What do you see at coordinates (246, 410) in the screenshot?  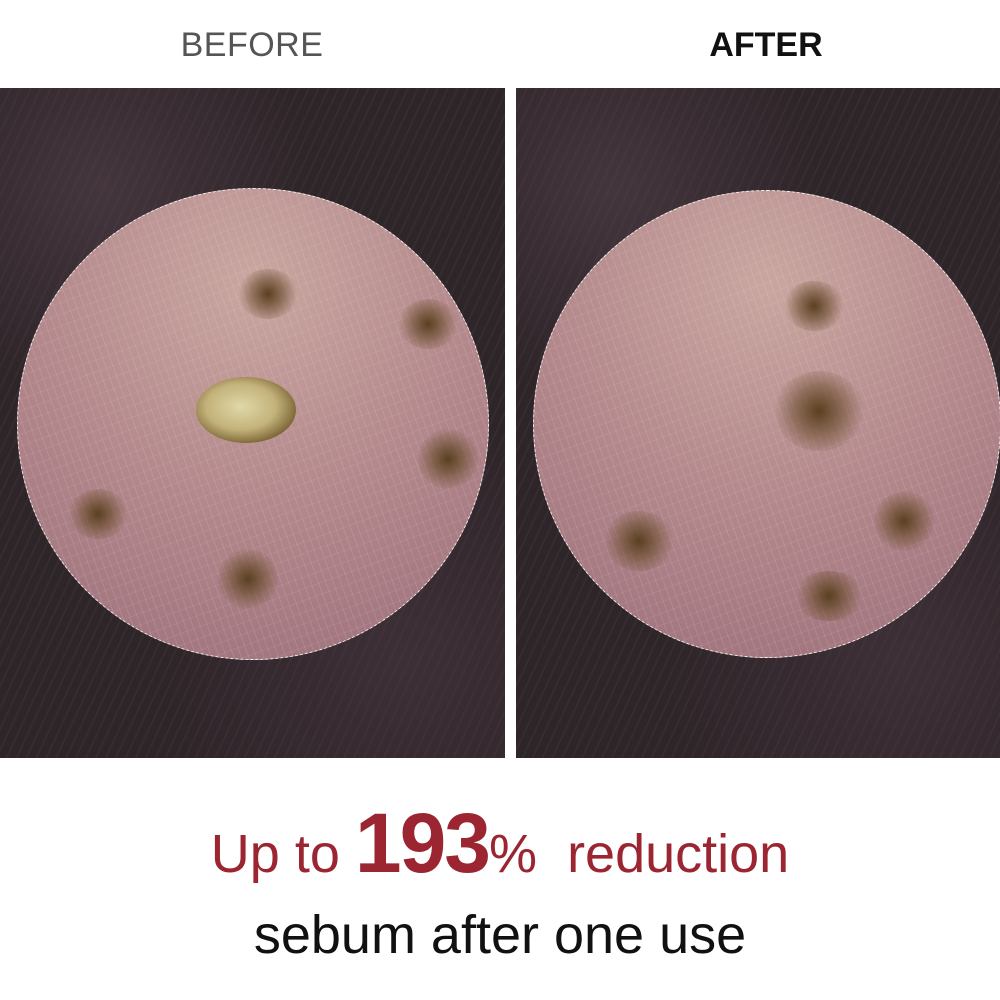 I see `sebum-plug` at bounding box center [246, 410].